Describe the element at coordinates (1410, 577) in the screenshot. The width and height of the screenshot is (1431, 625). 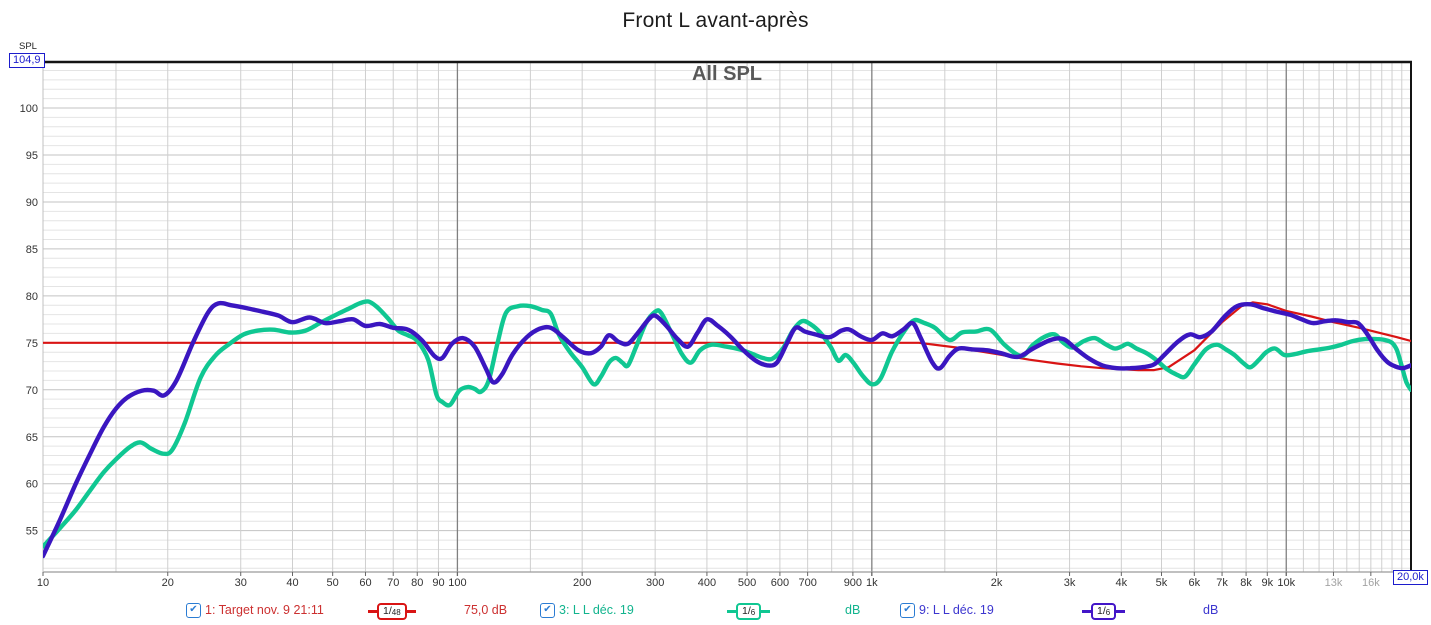
I see `x-axis-max-input: 20,0k` at that location.